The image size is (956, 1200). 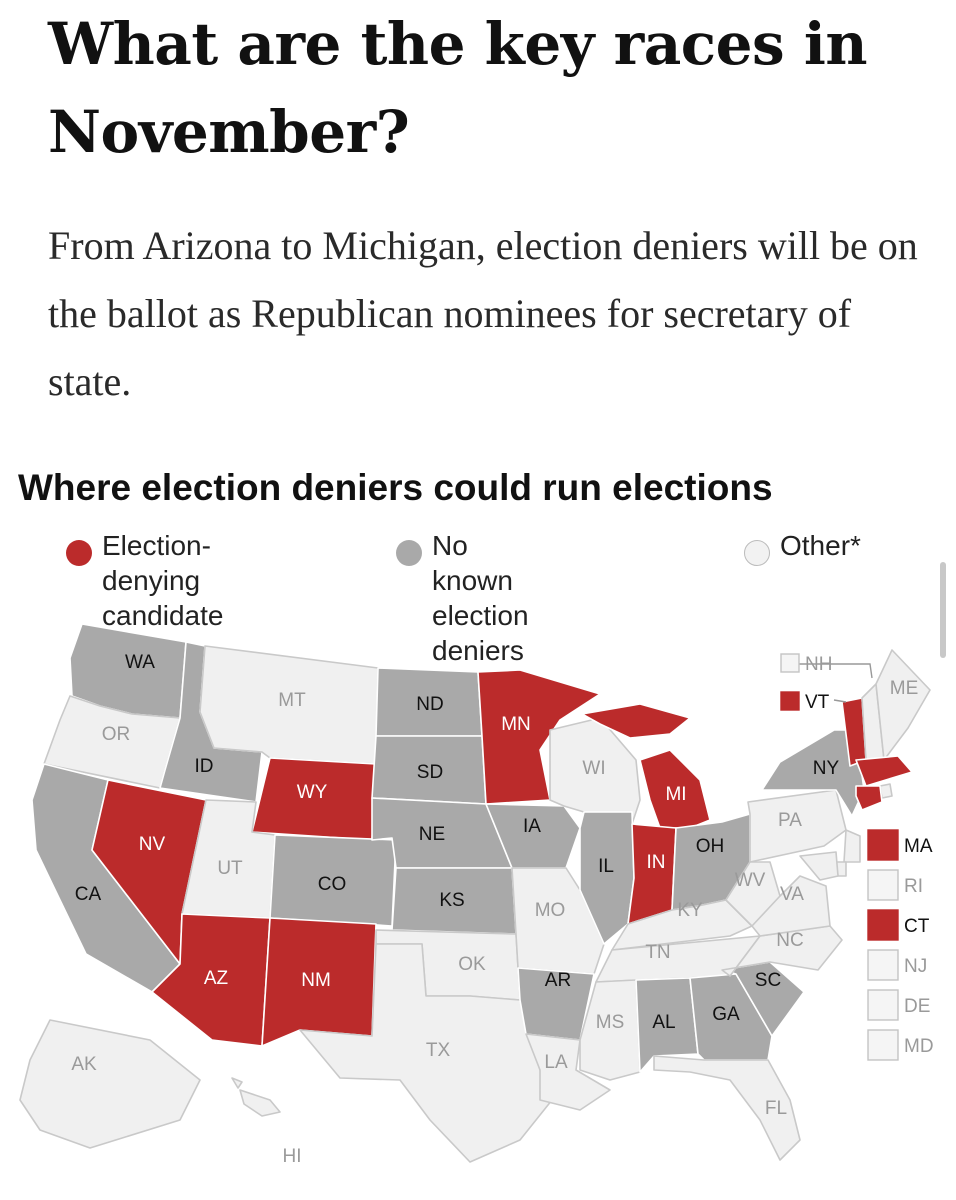 What do you see at coordinates (84, 1064) in the screenshot?
I see `state-label-ak: AK` at bounding box center [84, 1064].